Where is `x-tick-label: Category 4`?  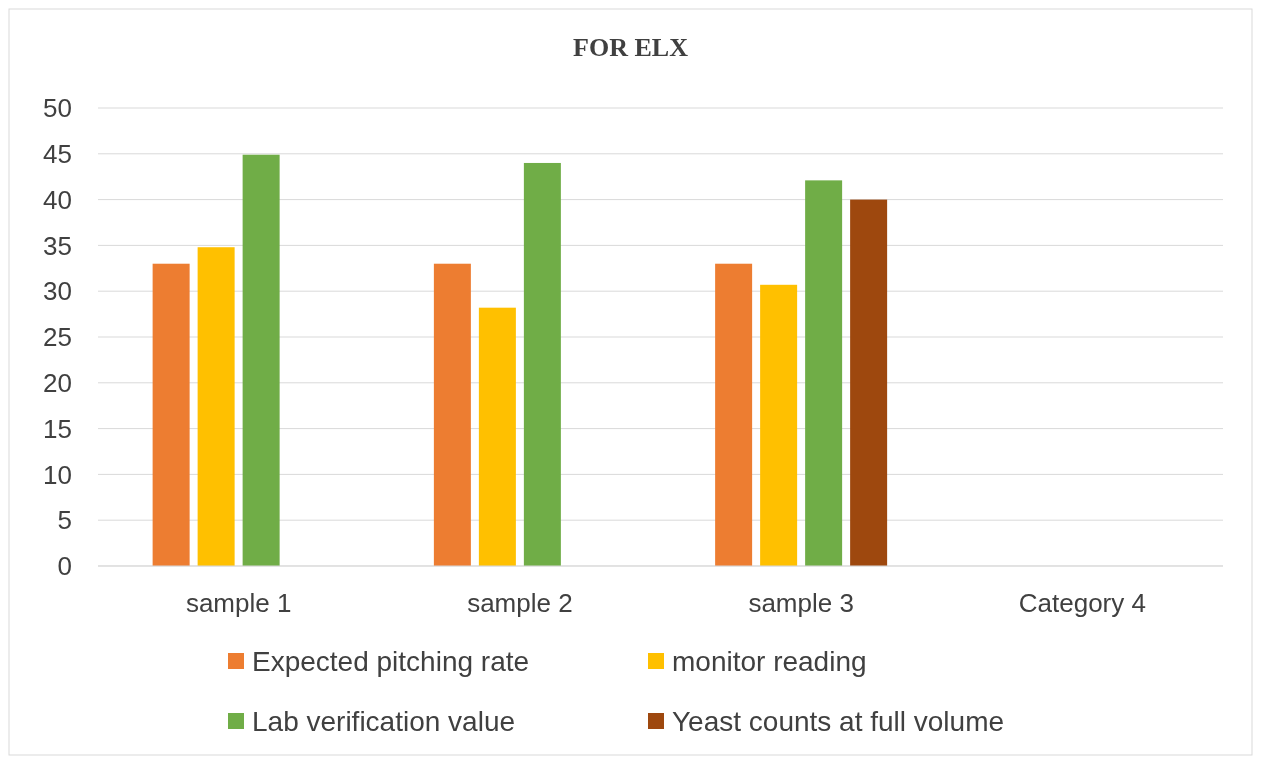 x-tick-label: Category 4 is located at coordinates (1082, 603).